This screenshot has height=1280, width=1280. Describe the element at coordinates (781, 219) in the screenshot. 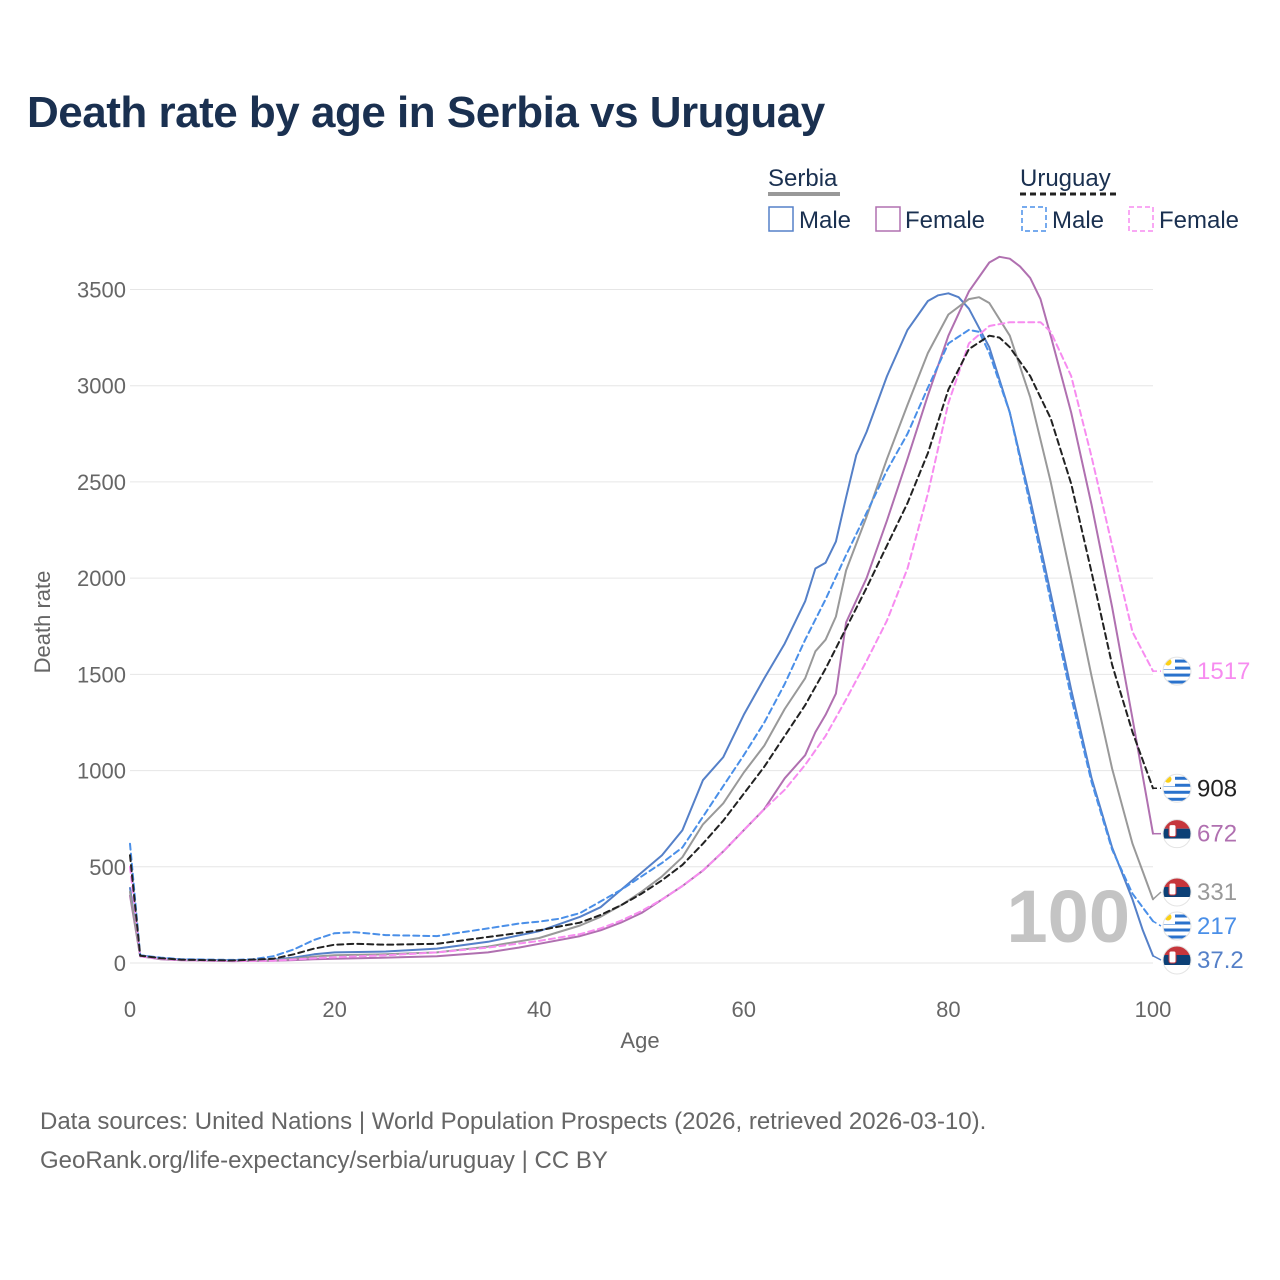

I see `legend-swatch-serbia-male` at that location.